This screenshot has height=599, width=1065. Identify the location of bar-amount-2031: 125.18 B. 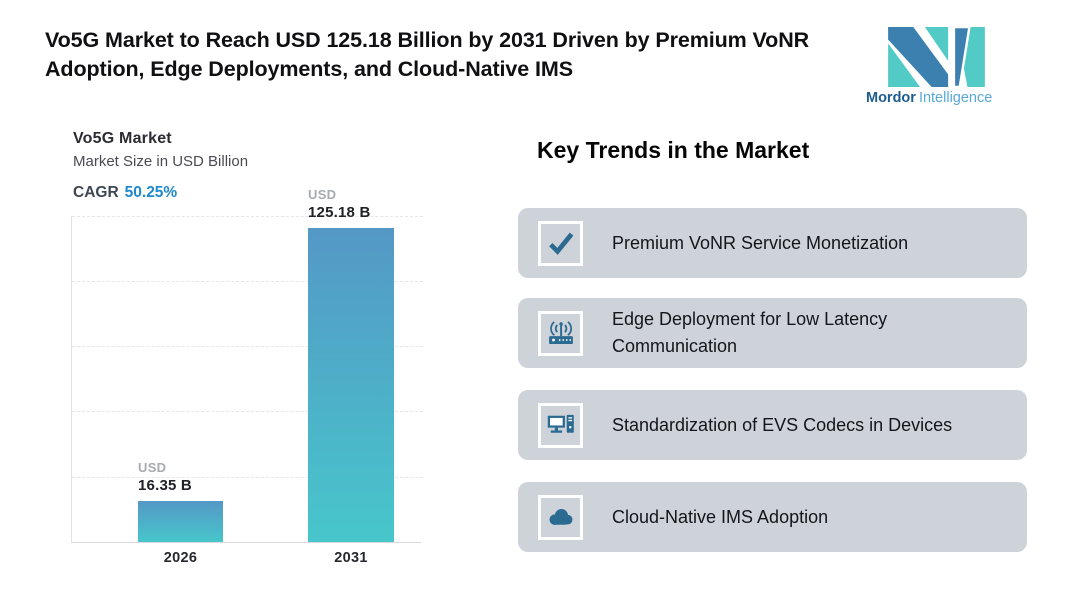
(339, 212).